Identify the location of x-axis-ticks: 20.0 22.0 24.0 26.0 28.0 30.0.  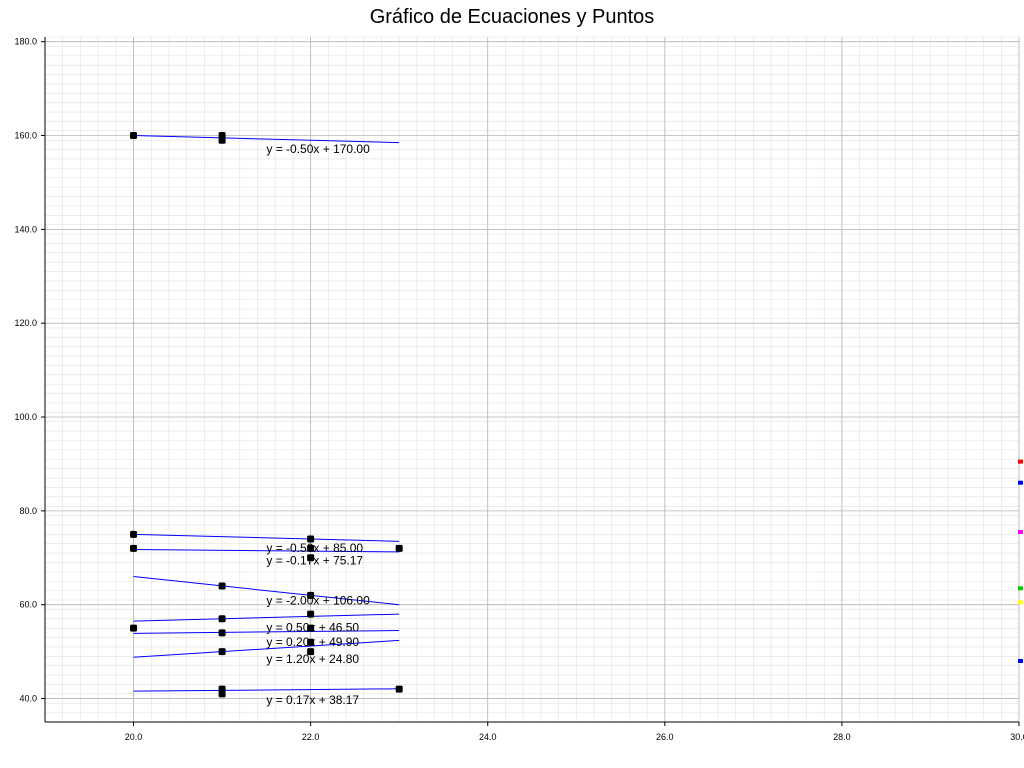
(574, 732).